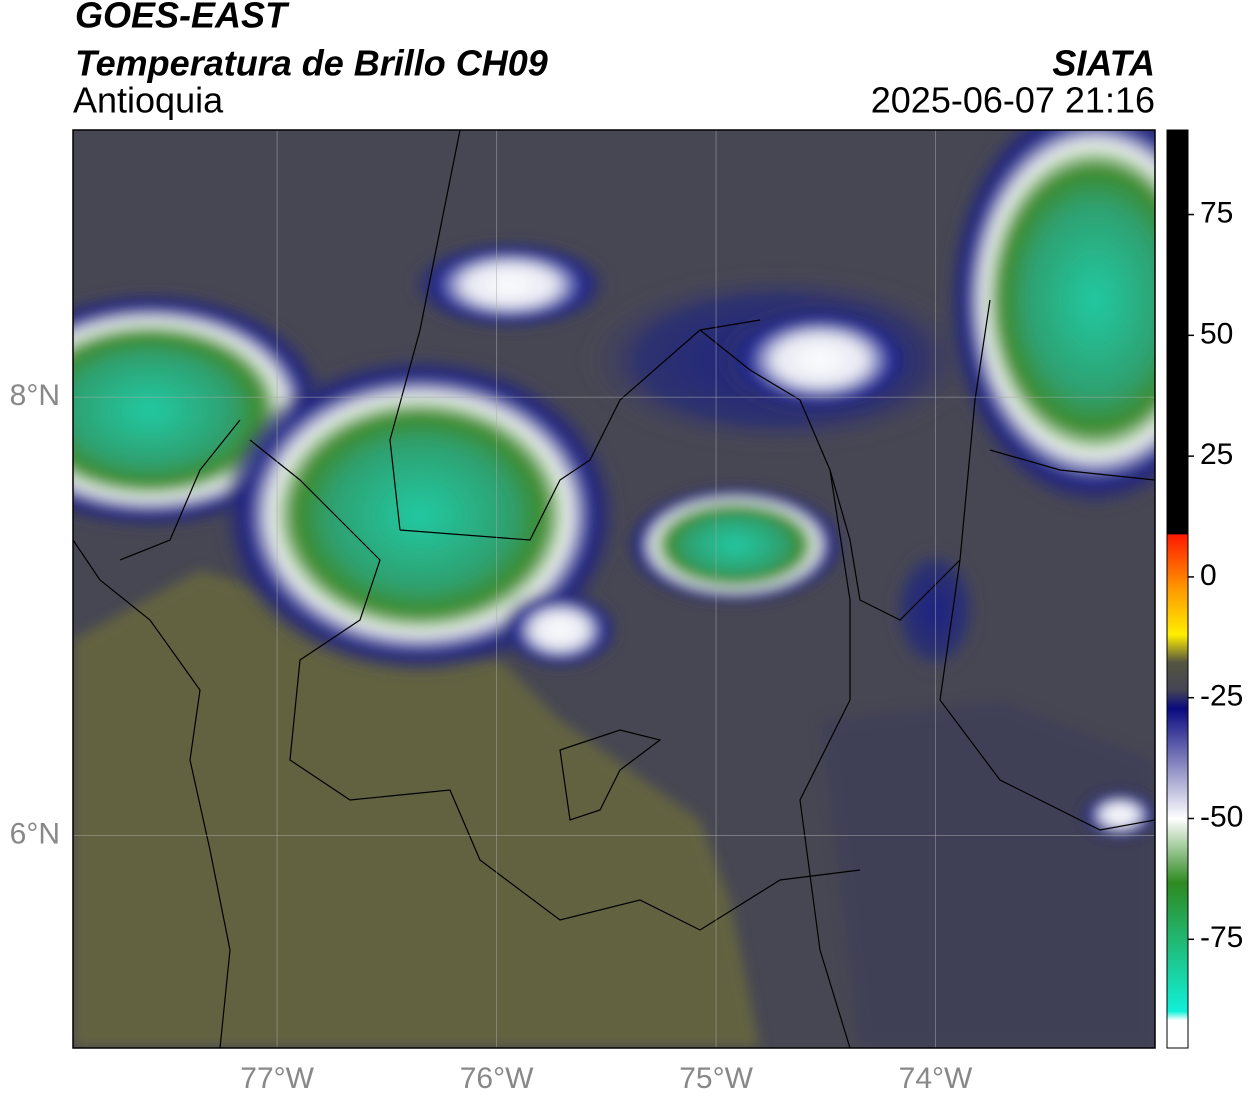 This screenshot has width=1252, height=1099. What do you see at coordinates (35, 833) in the screenshot?
I see `y-tick-label: 6°N` at bounding box center [35, 833].